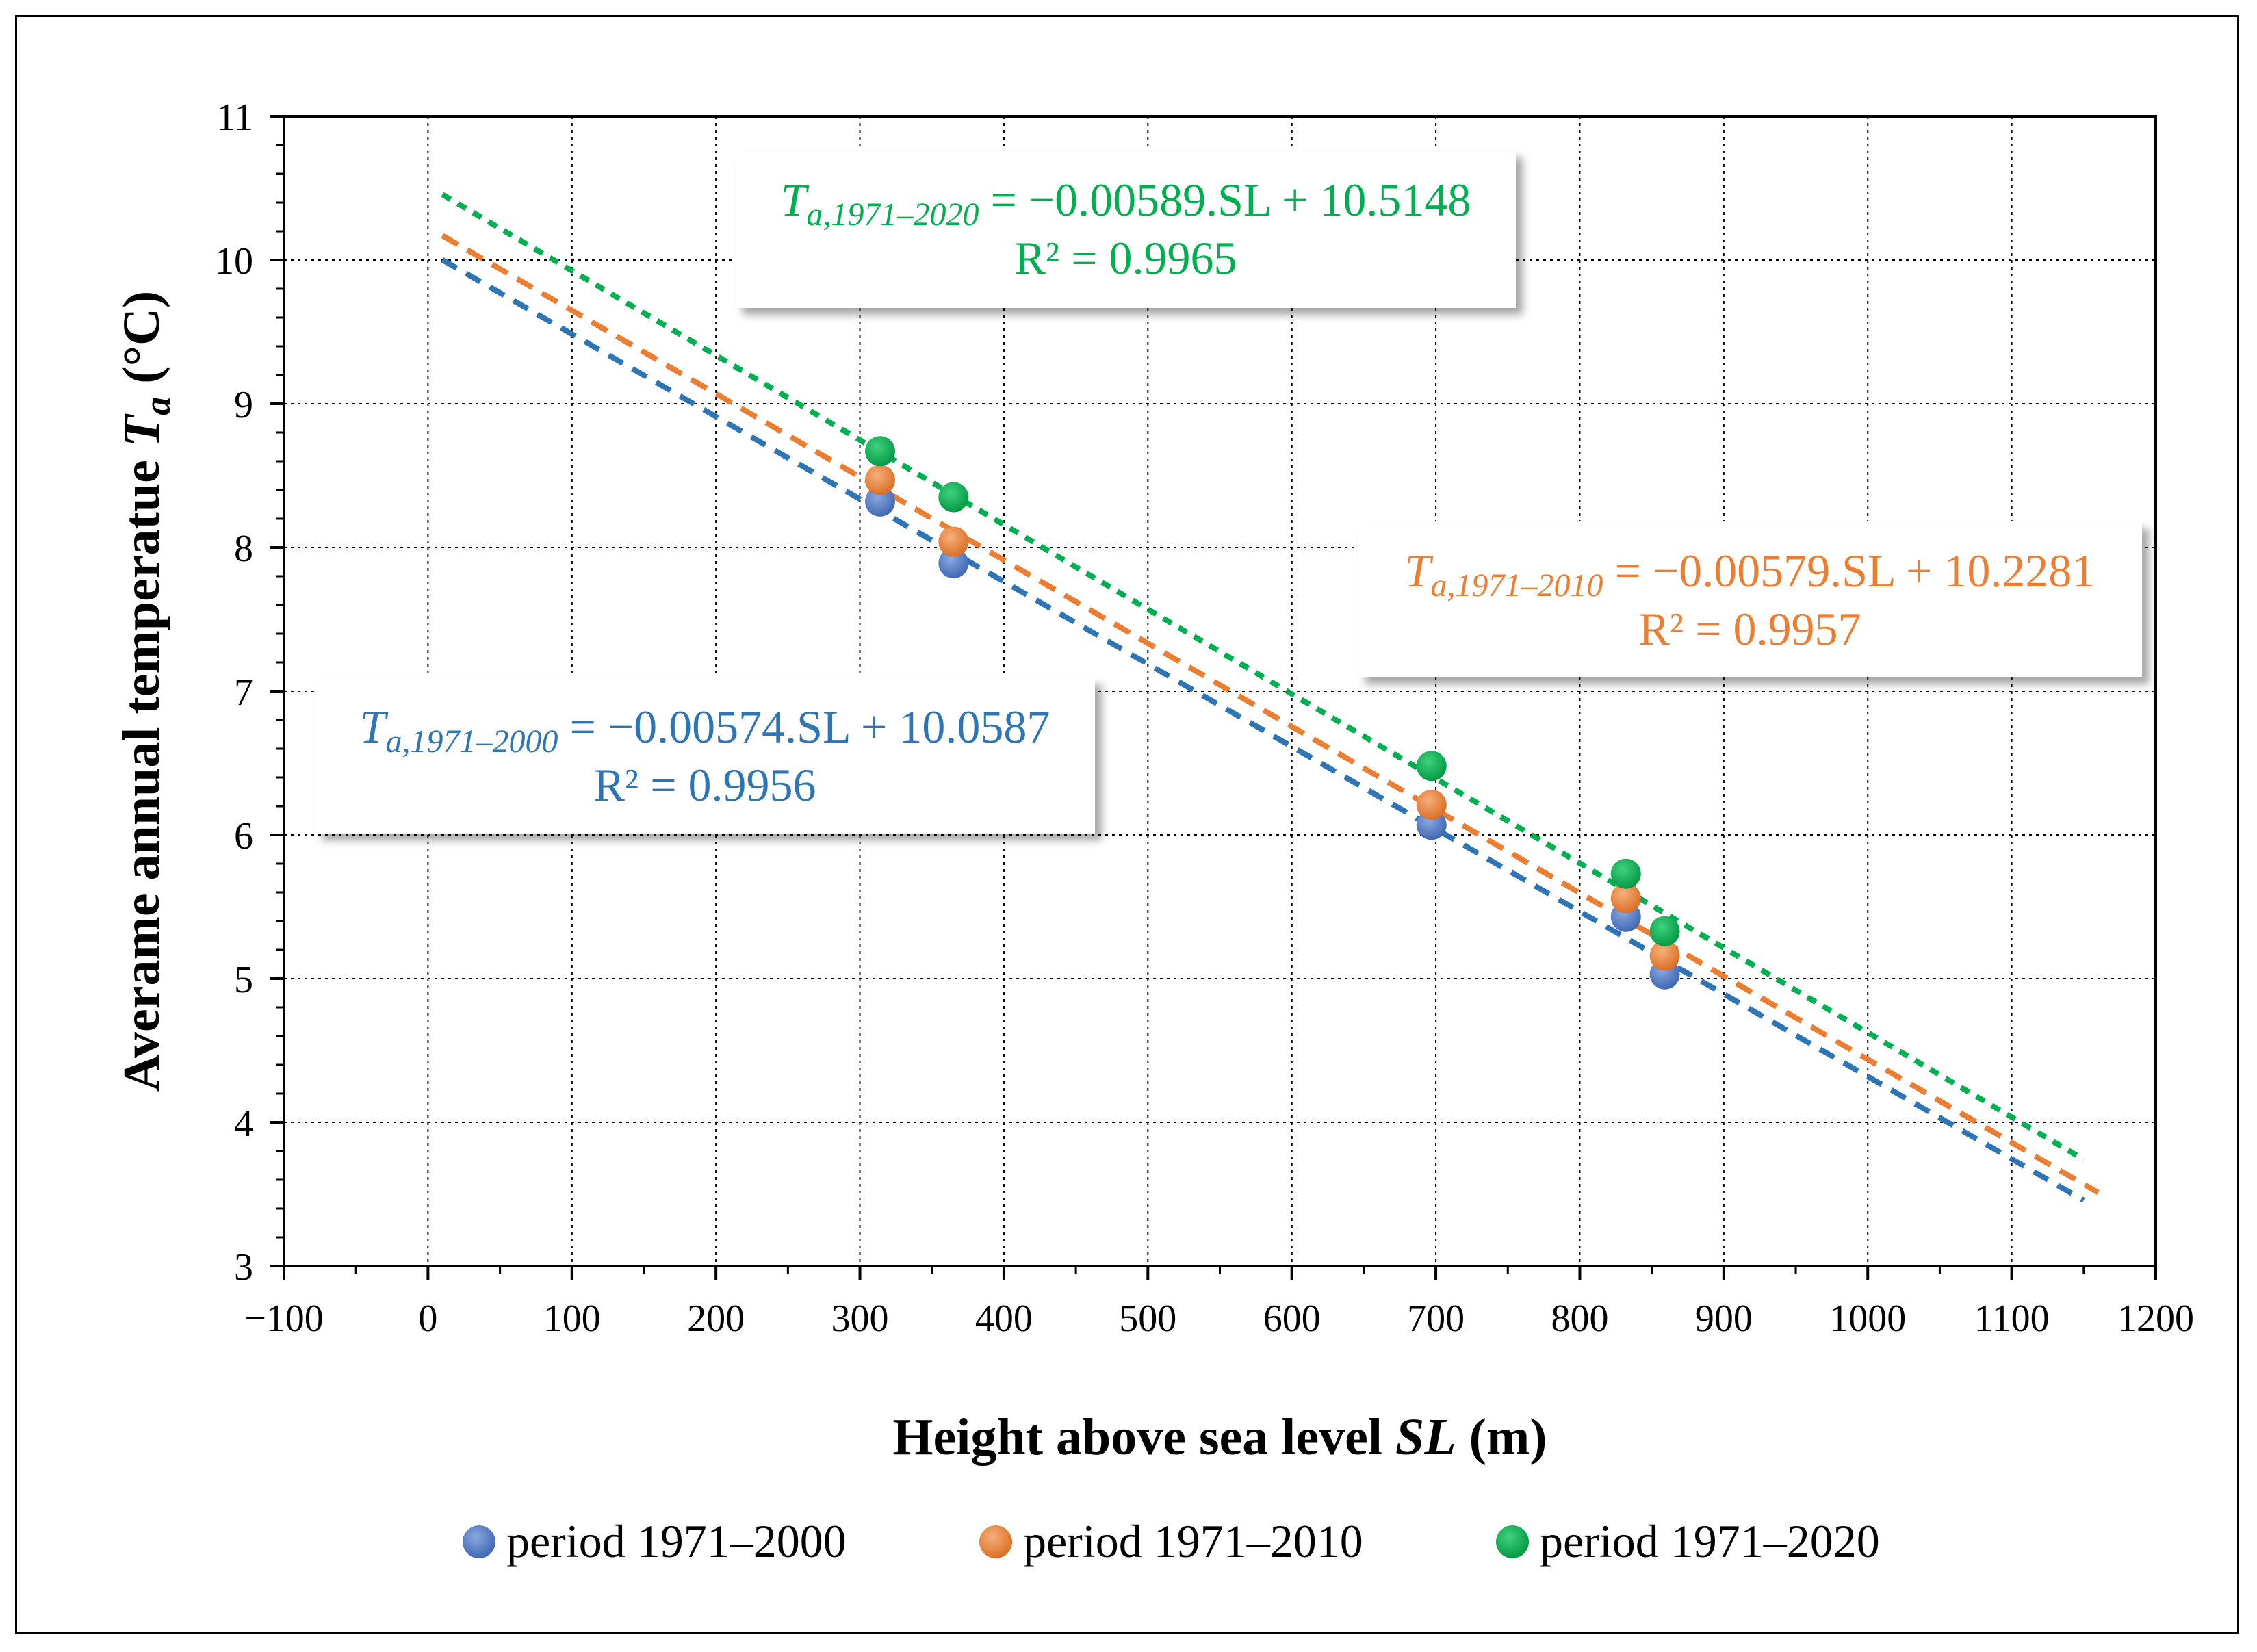 The width and height of the screenshot is (2257, 1652). Describe the element at coordinates (704, 785) in the screenshot. I see `r-squared-text: R² = 0.9956` at that location.